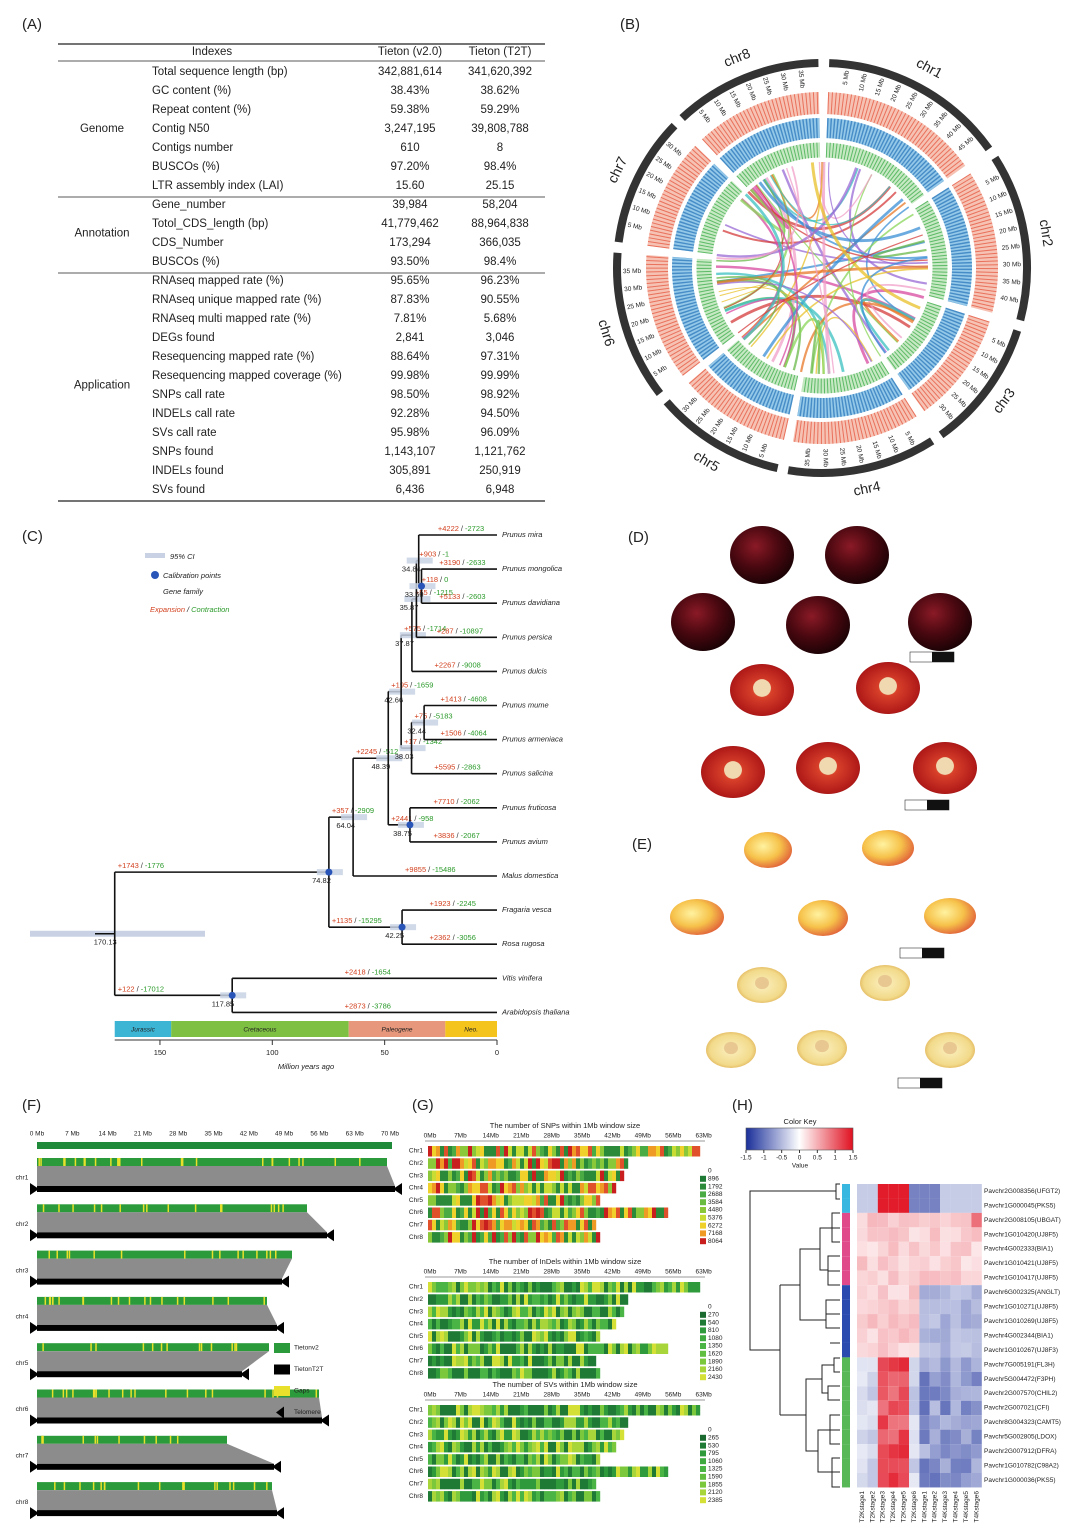 The height and width of the screenshot is (1527, 1080). I want to click on cell: 90.55%, so click(499, 300).